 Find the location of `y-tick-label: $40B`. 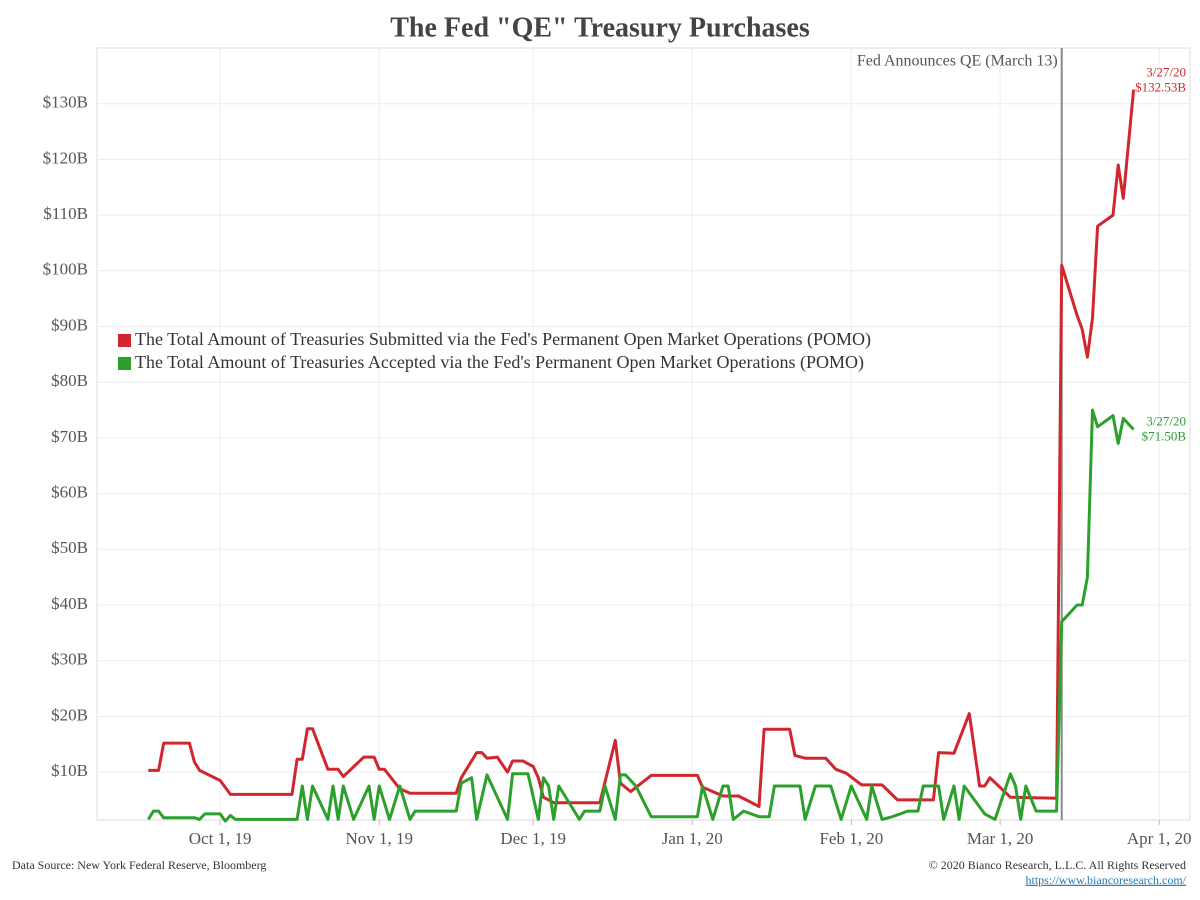

y-tick-label: $40B is located at coordinates (69, 603).